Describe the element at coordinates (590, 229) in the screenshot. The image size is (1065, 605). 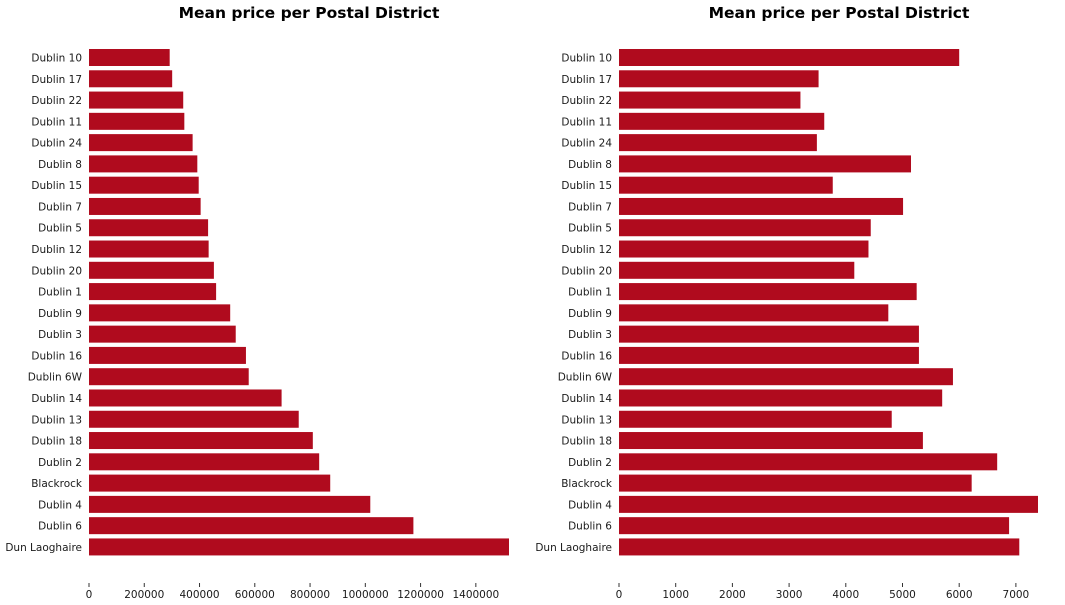
I see `category-label: Dublin 5` at that location.